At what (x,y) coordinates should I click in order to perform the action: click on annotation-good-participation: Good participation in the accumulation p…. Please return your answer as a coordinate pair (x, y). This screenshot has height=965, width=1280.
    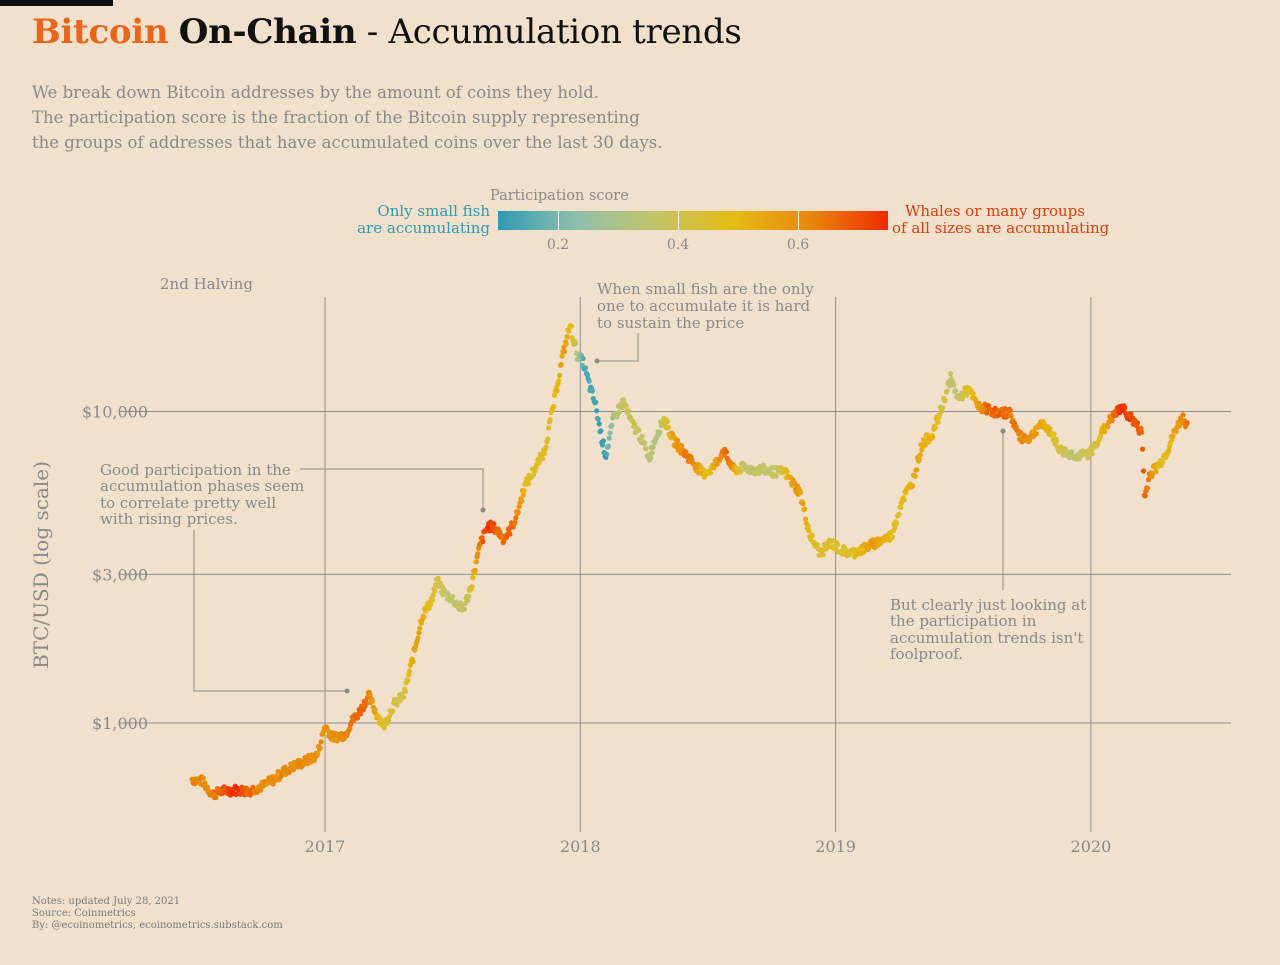
    Looking at the image, I should click on (204, 494).